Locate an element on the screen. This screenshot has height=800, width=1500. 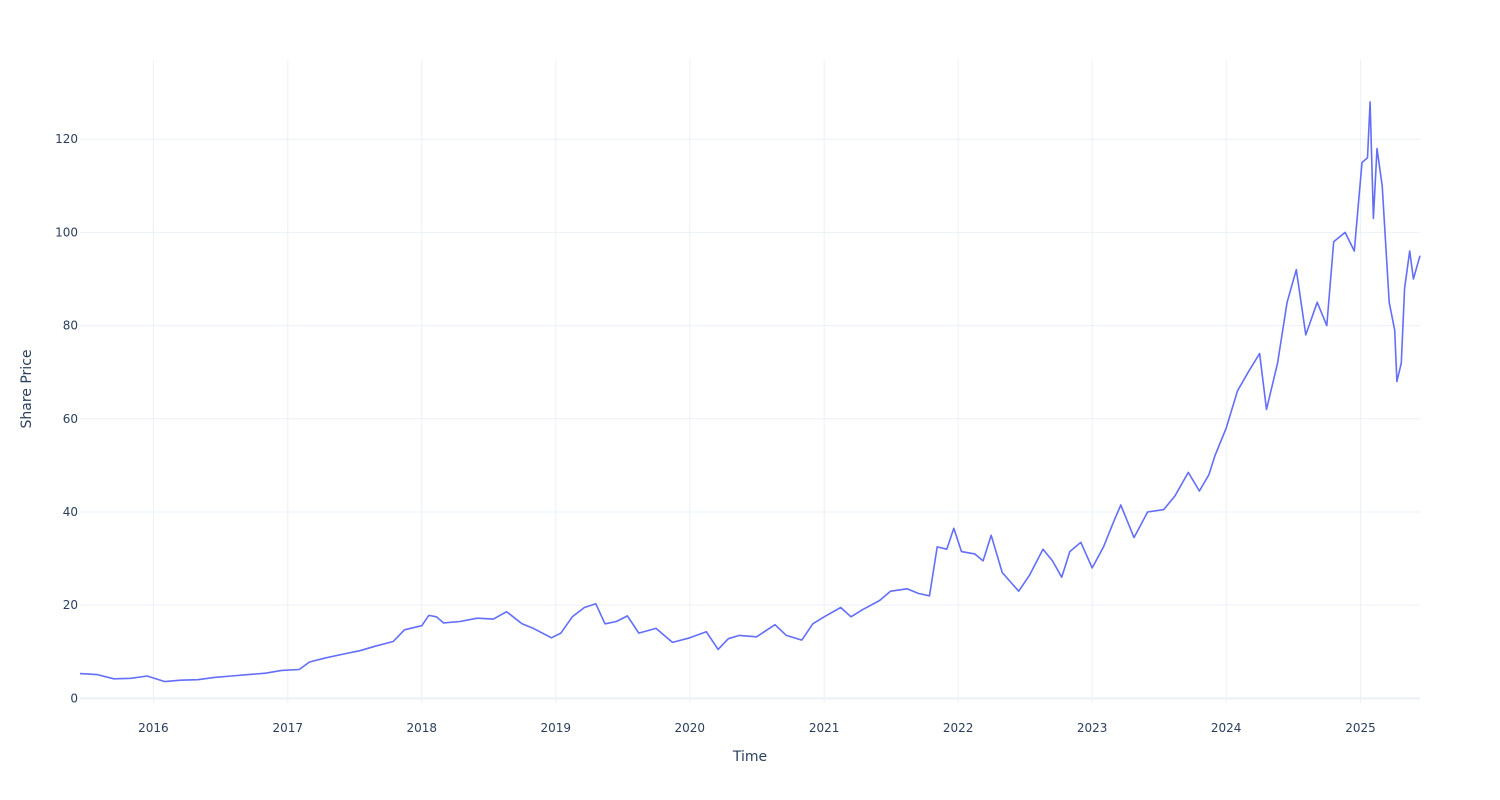
x-tick-label: 2021 is located at coordinates (824, 728).